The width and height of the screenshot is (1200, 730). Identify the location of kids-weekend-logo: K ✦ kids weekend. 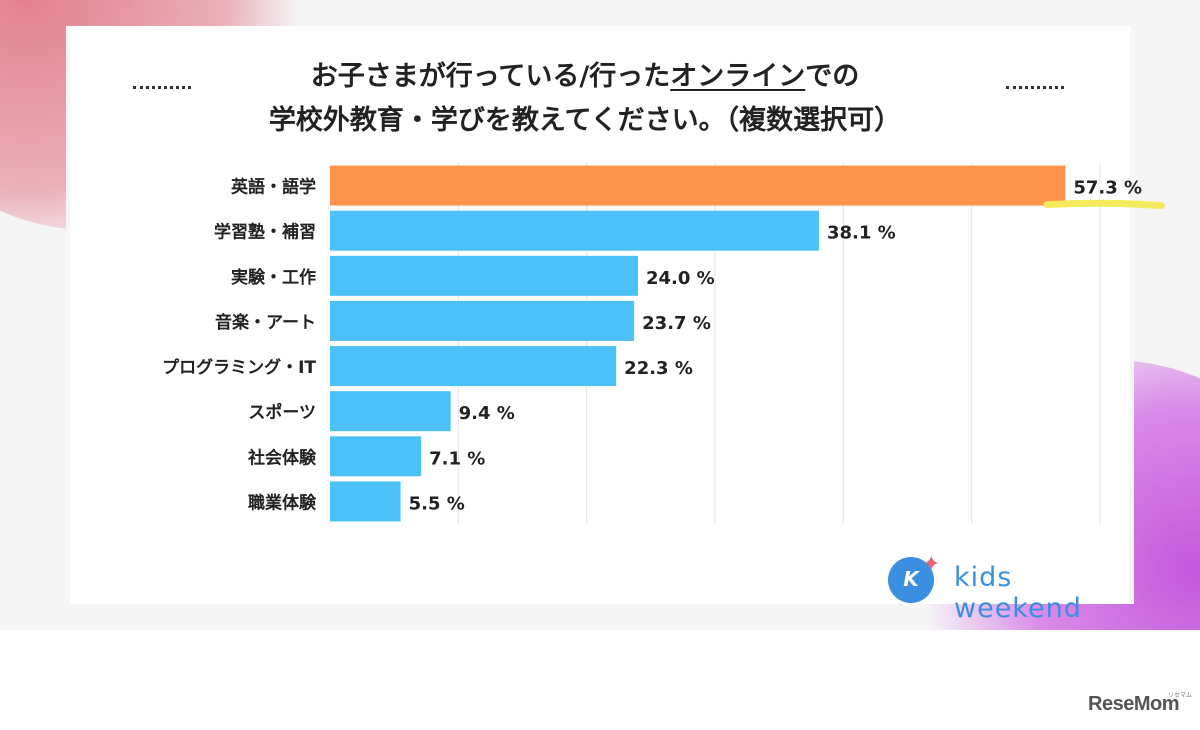
(1018, 588).